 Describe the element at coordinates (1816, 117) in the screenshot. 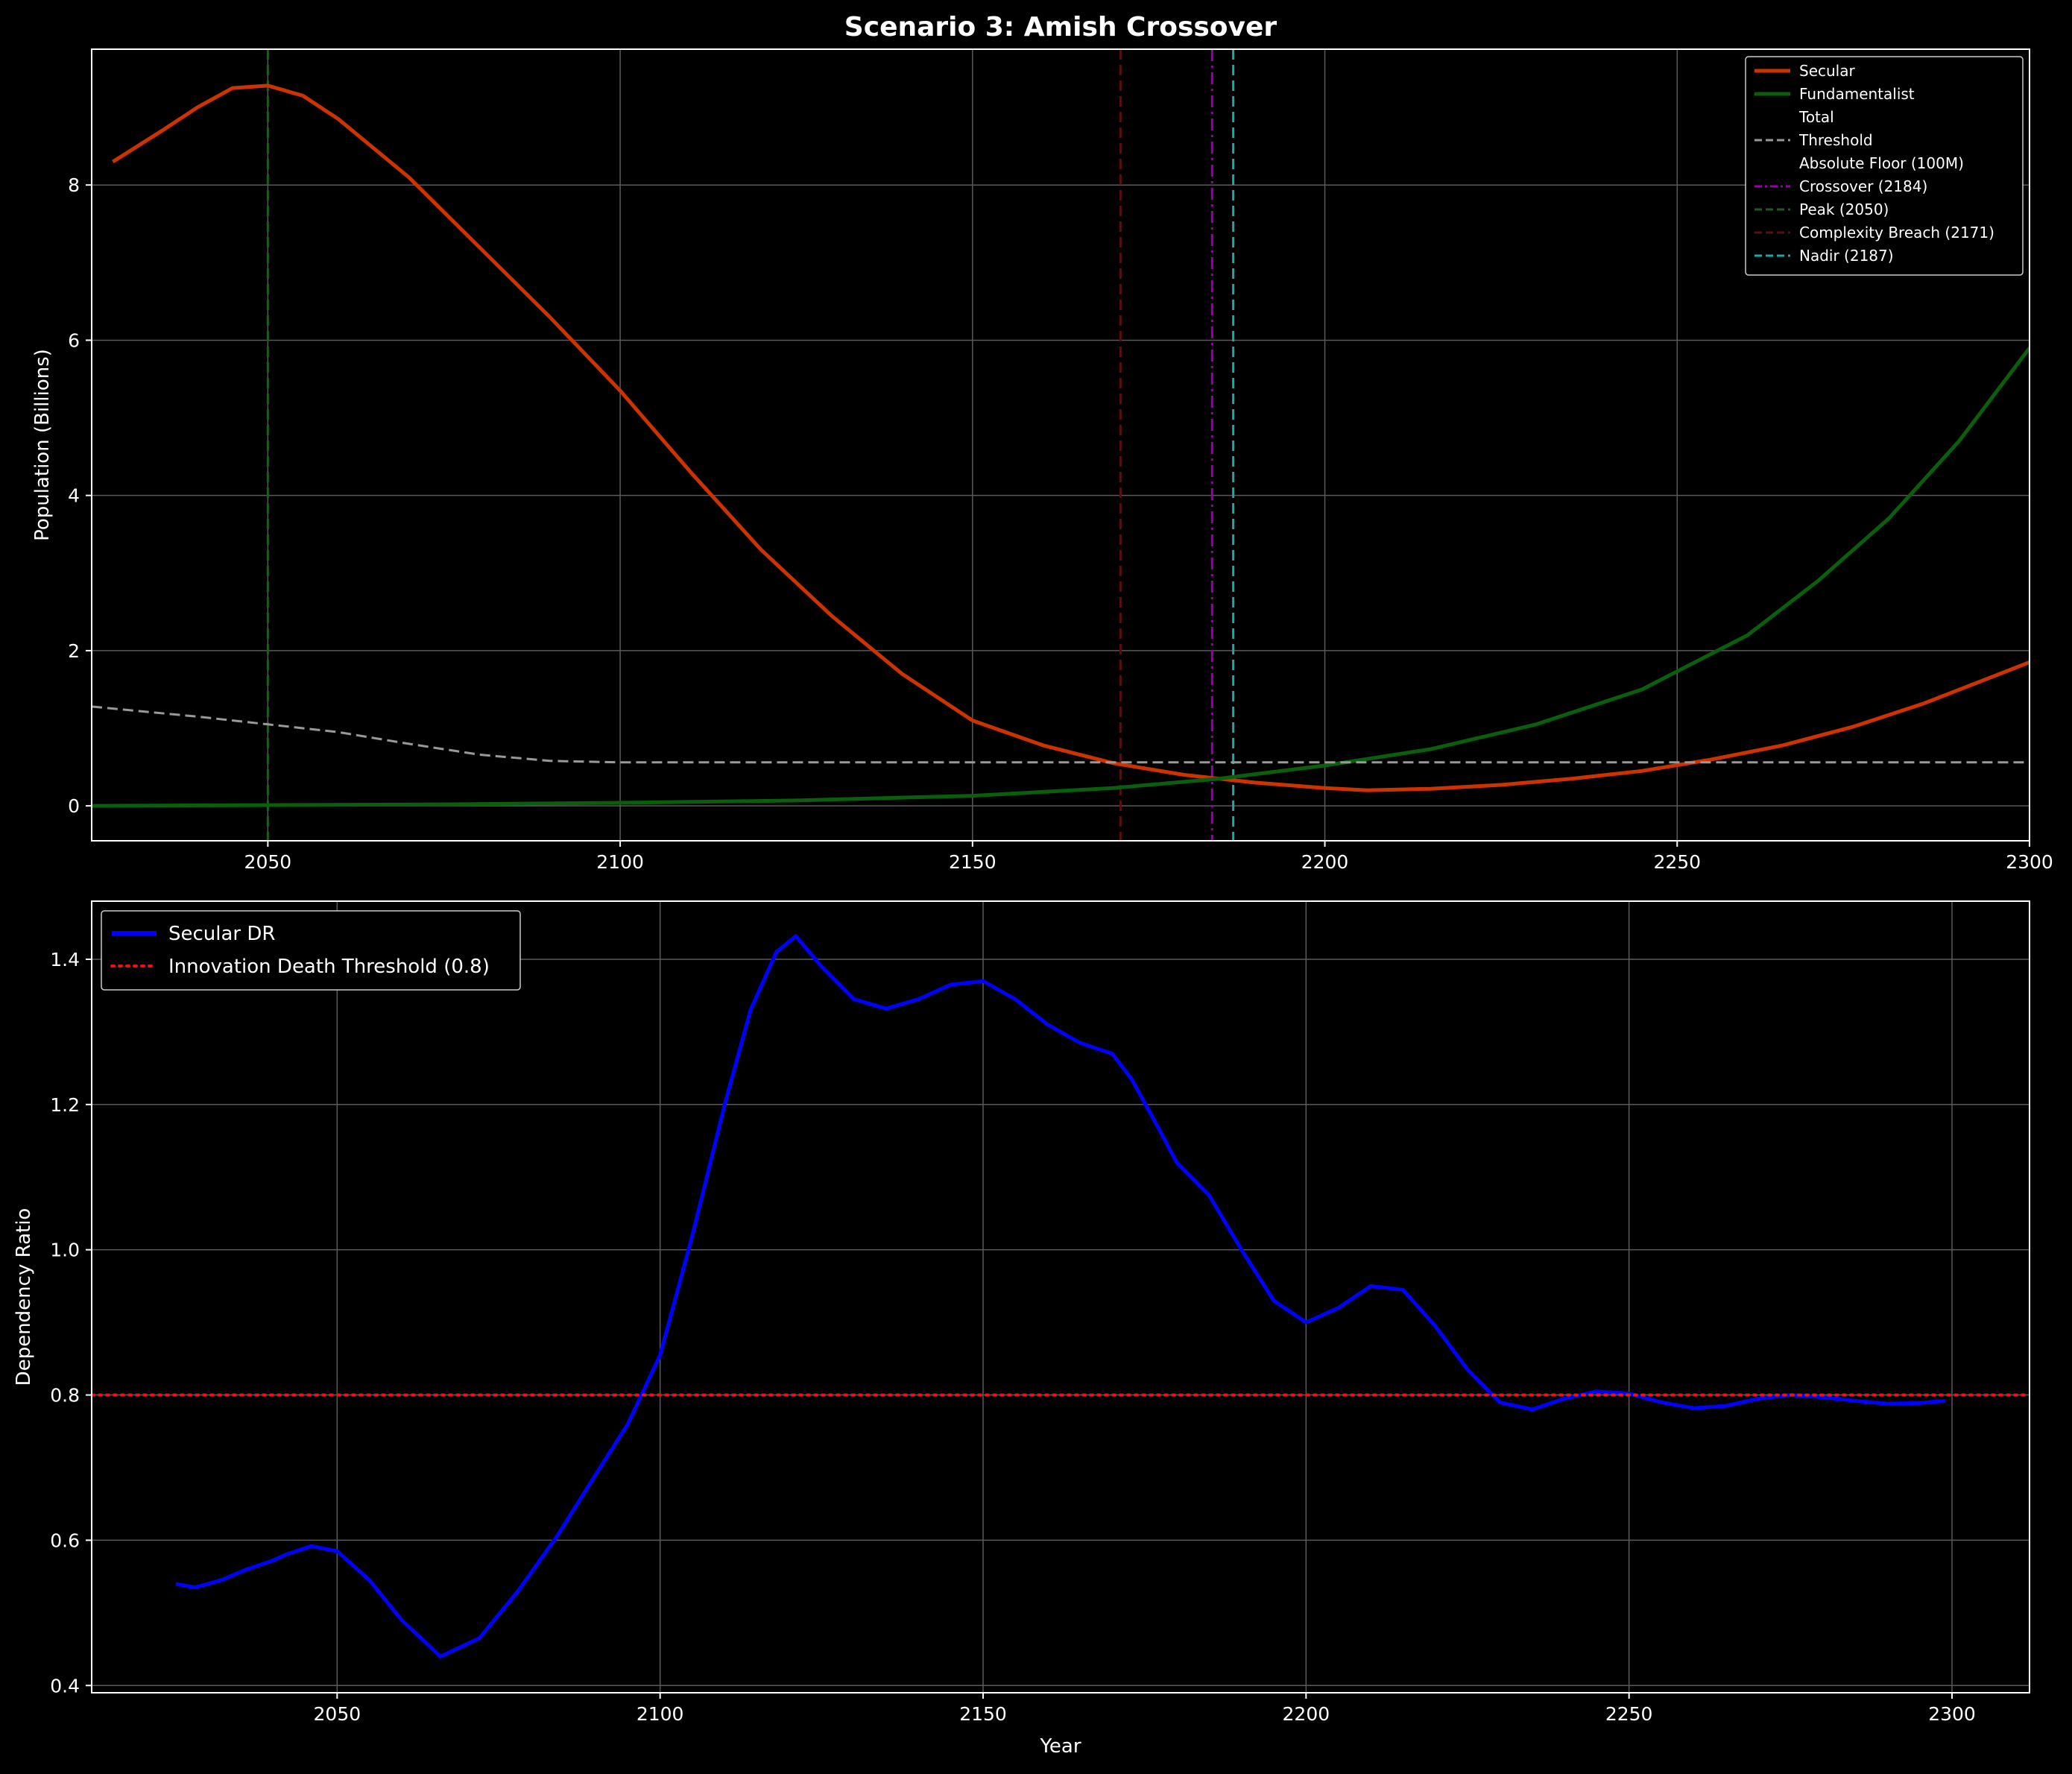

I see `legend-label: Total` at that location.